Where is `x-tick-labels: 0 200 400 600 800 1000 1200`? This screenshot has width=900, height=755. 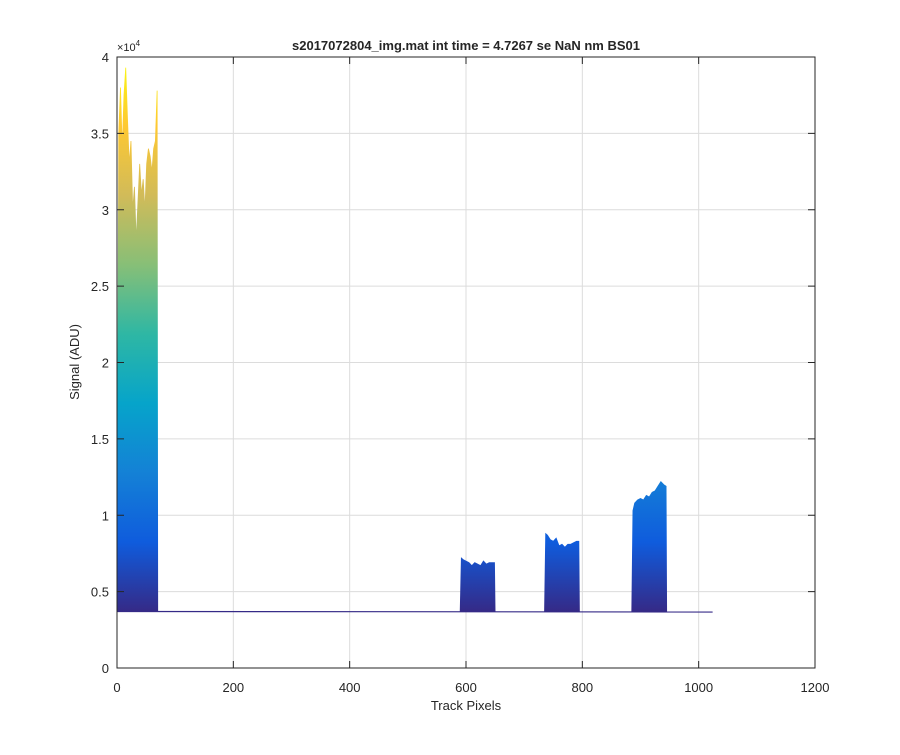 x-tick-labels: 0 200 400 600 800 1000 1200 is located at coordinates (471, 687).